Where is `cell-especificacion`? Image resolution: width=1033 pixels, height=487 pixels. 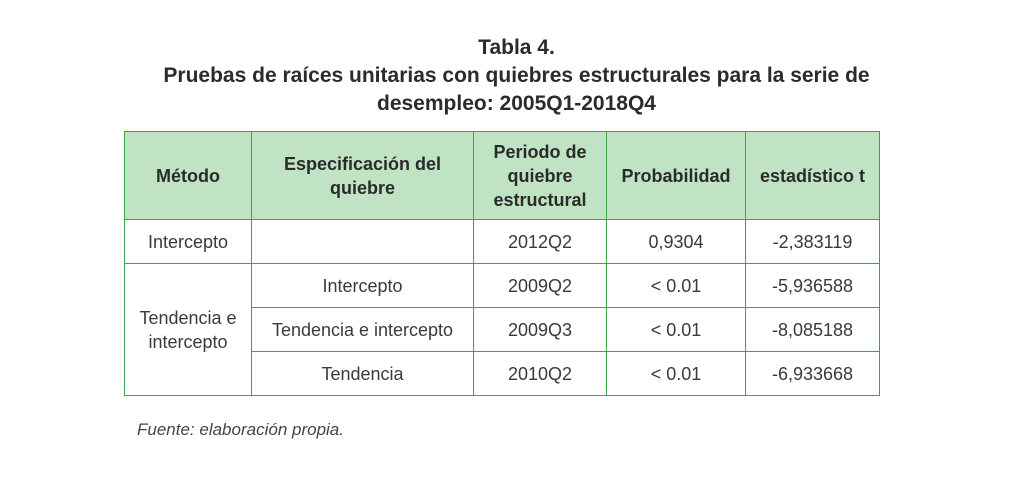 cell-especificacion is located at coordinates (362, 241).